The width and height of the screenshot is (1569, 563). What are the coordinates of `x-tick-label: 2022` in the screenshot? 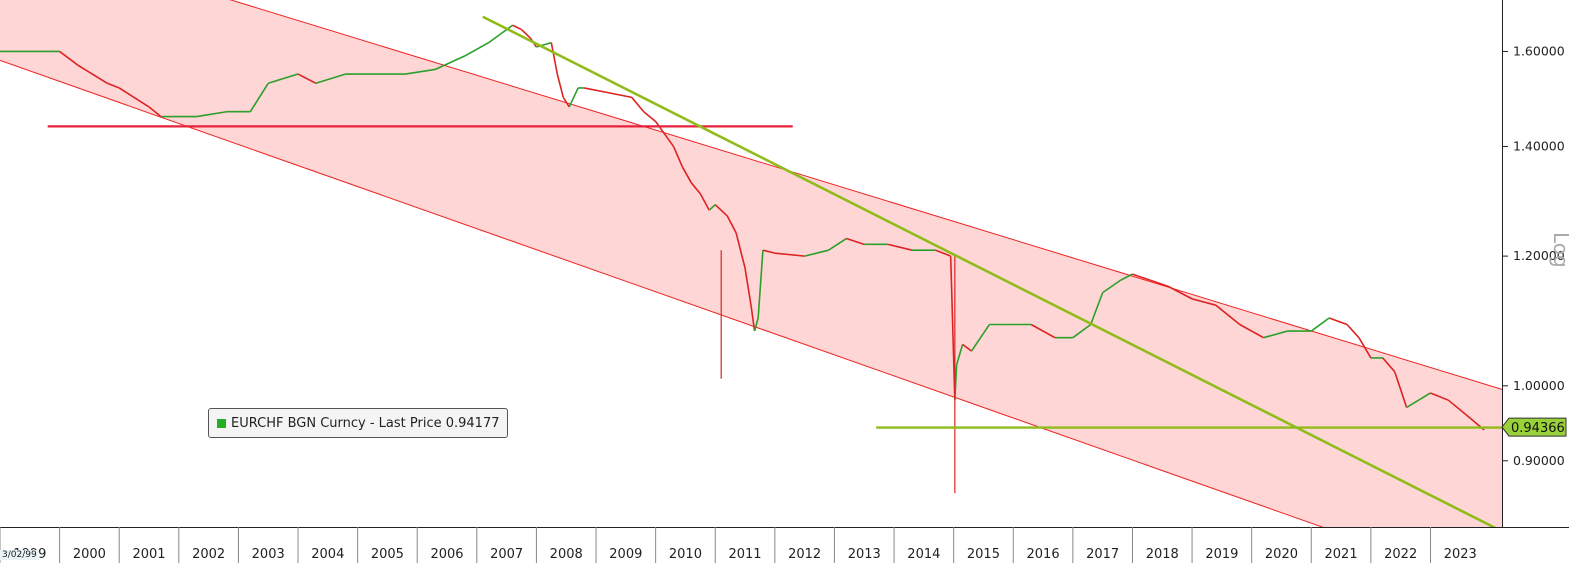 It's located at (1400, 554).